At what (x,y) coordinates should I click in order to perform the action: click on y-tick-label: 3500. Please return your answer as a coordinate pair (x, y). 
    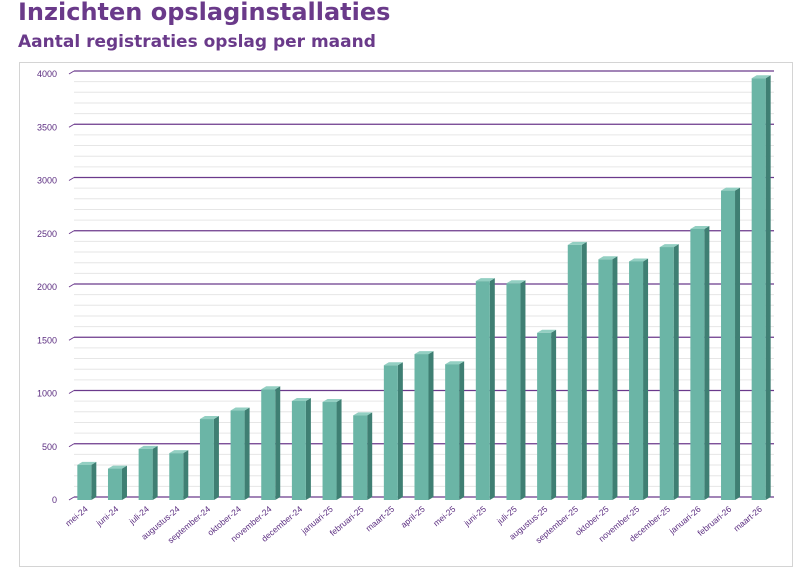
    Looking at the image, I should click on (47, 127).